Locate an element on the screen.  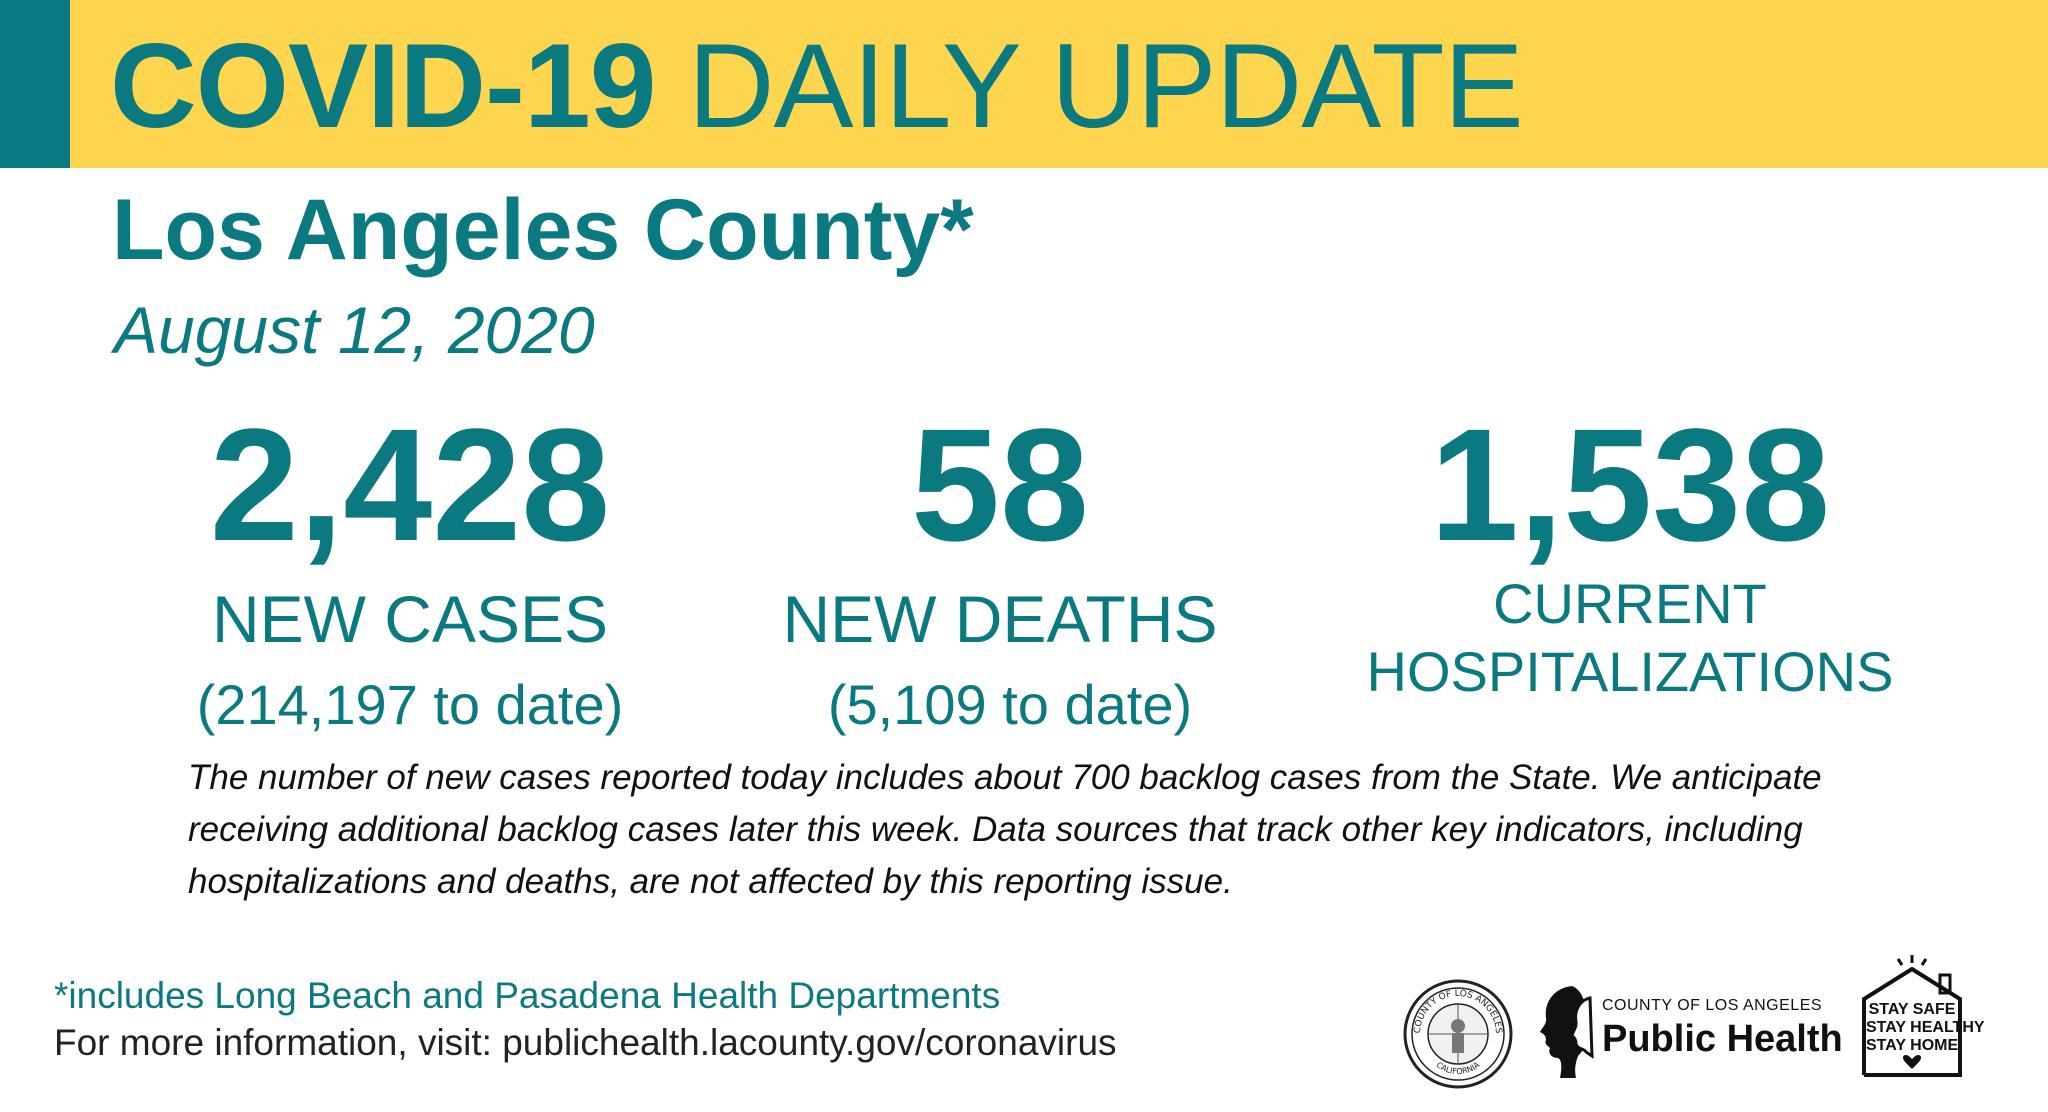
banner-accent-bar is located at coordinates (35, 84).